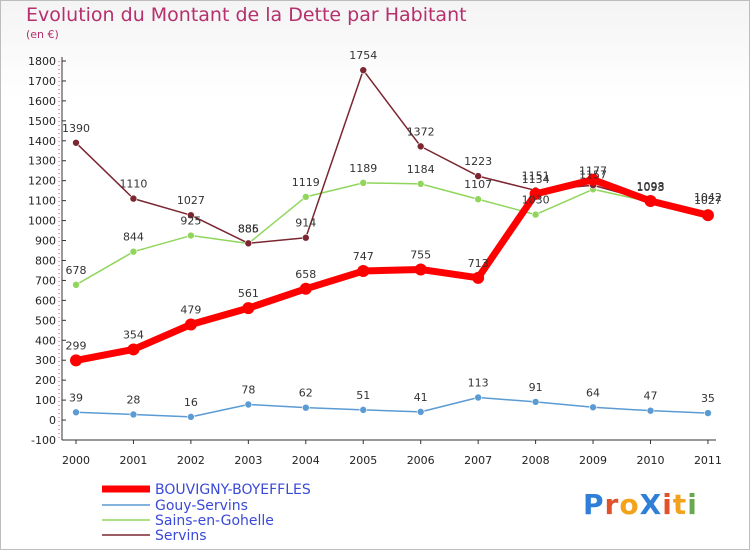 The image size is (750, 550). Describe the element at coordinates (133, 184) in the screenshot. I see `data-label: 1110` at that location.